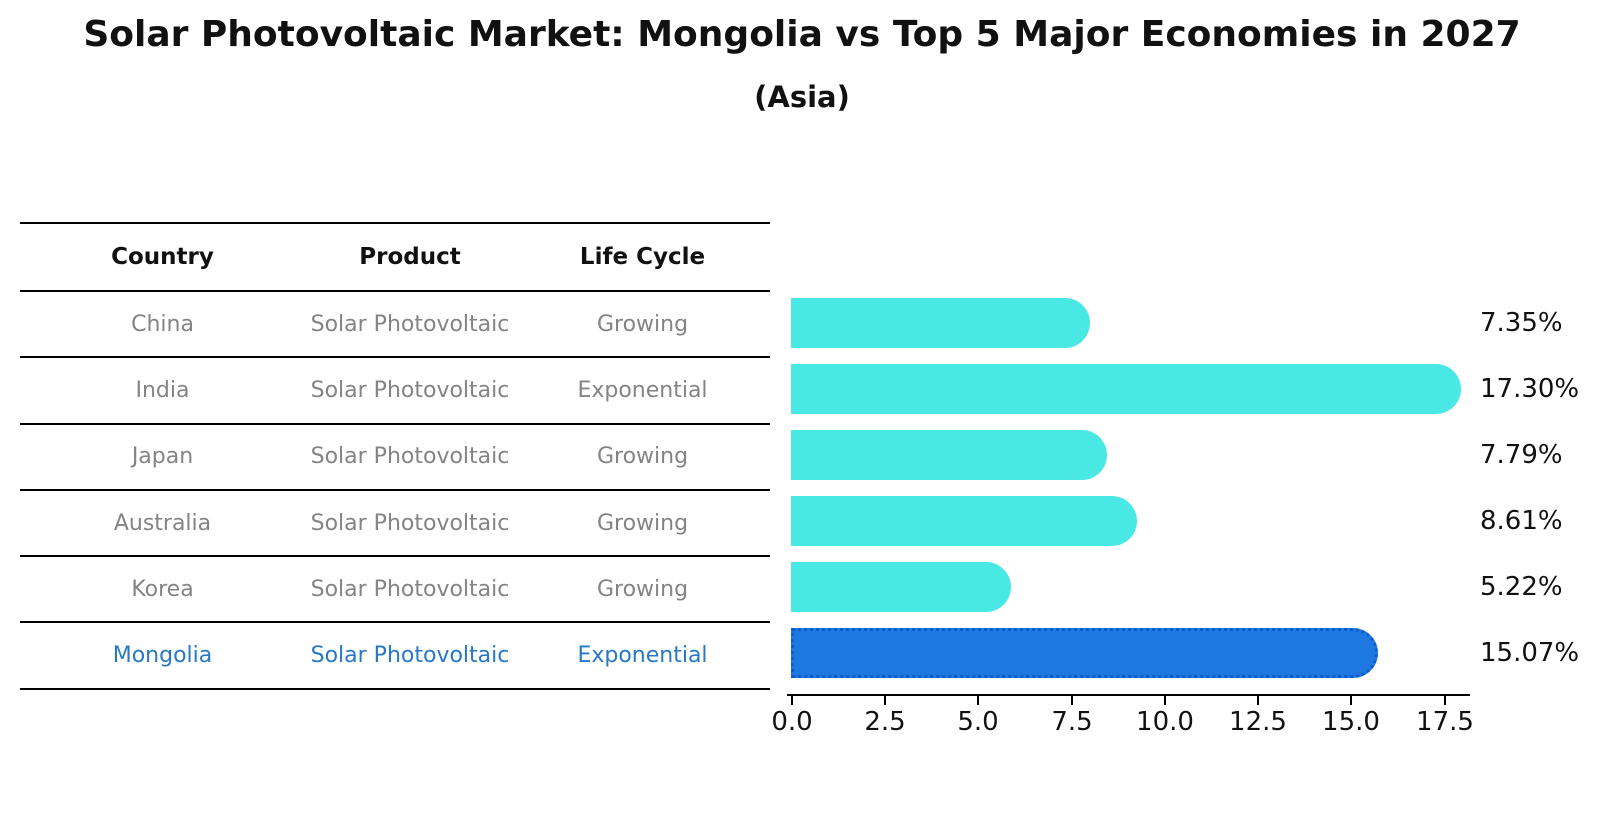 Image resolution: width=1604 pixels, height=823 pixels. Describe the element at coordinates (949, 455) in the screenshot. I see `bar-japan` at that location.